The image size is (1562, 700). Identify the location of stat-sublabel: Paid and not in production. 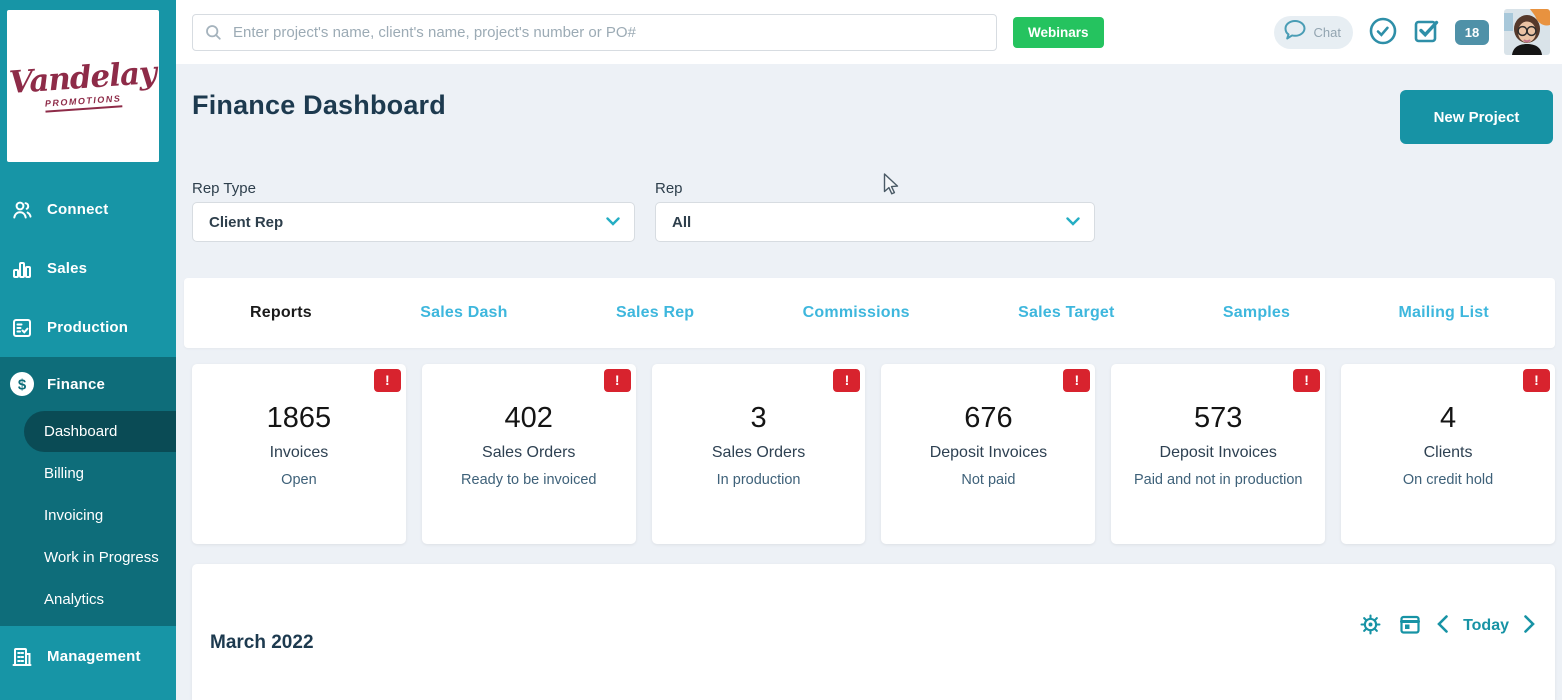
(1218, 479).